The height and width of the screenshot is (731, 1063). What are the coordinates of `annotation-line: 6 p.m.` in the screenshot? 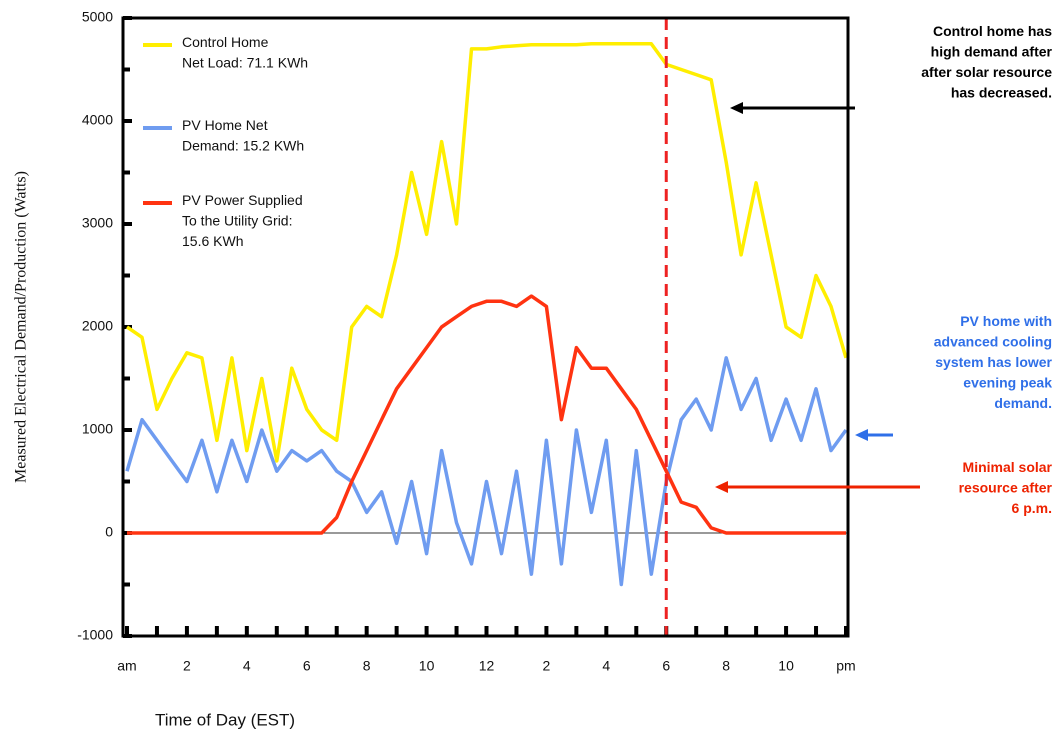 It's located at (1032, 508).